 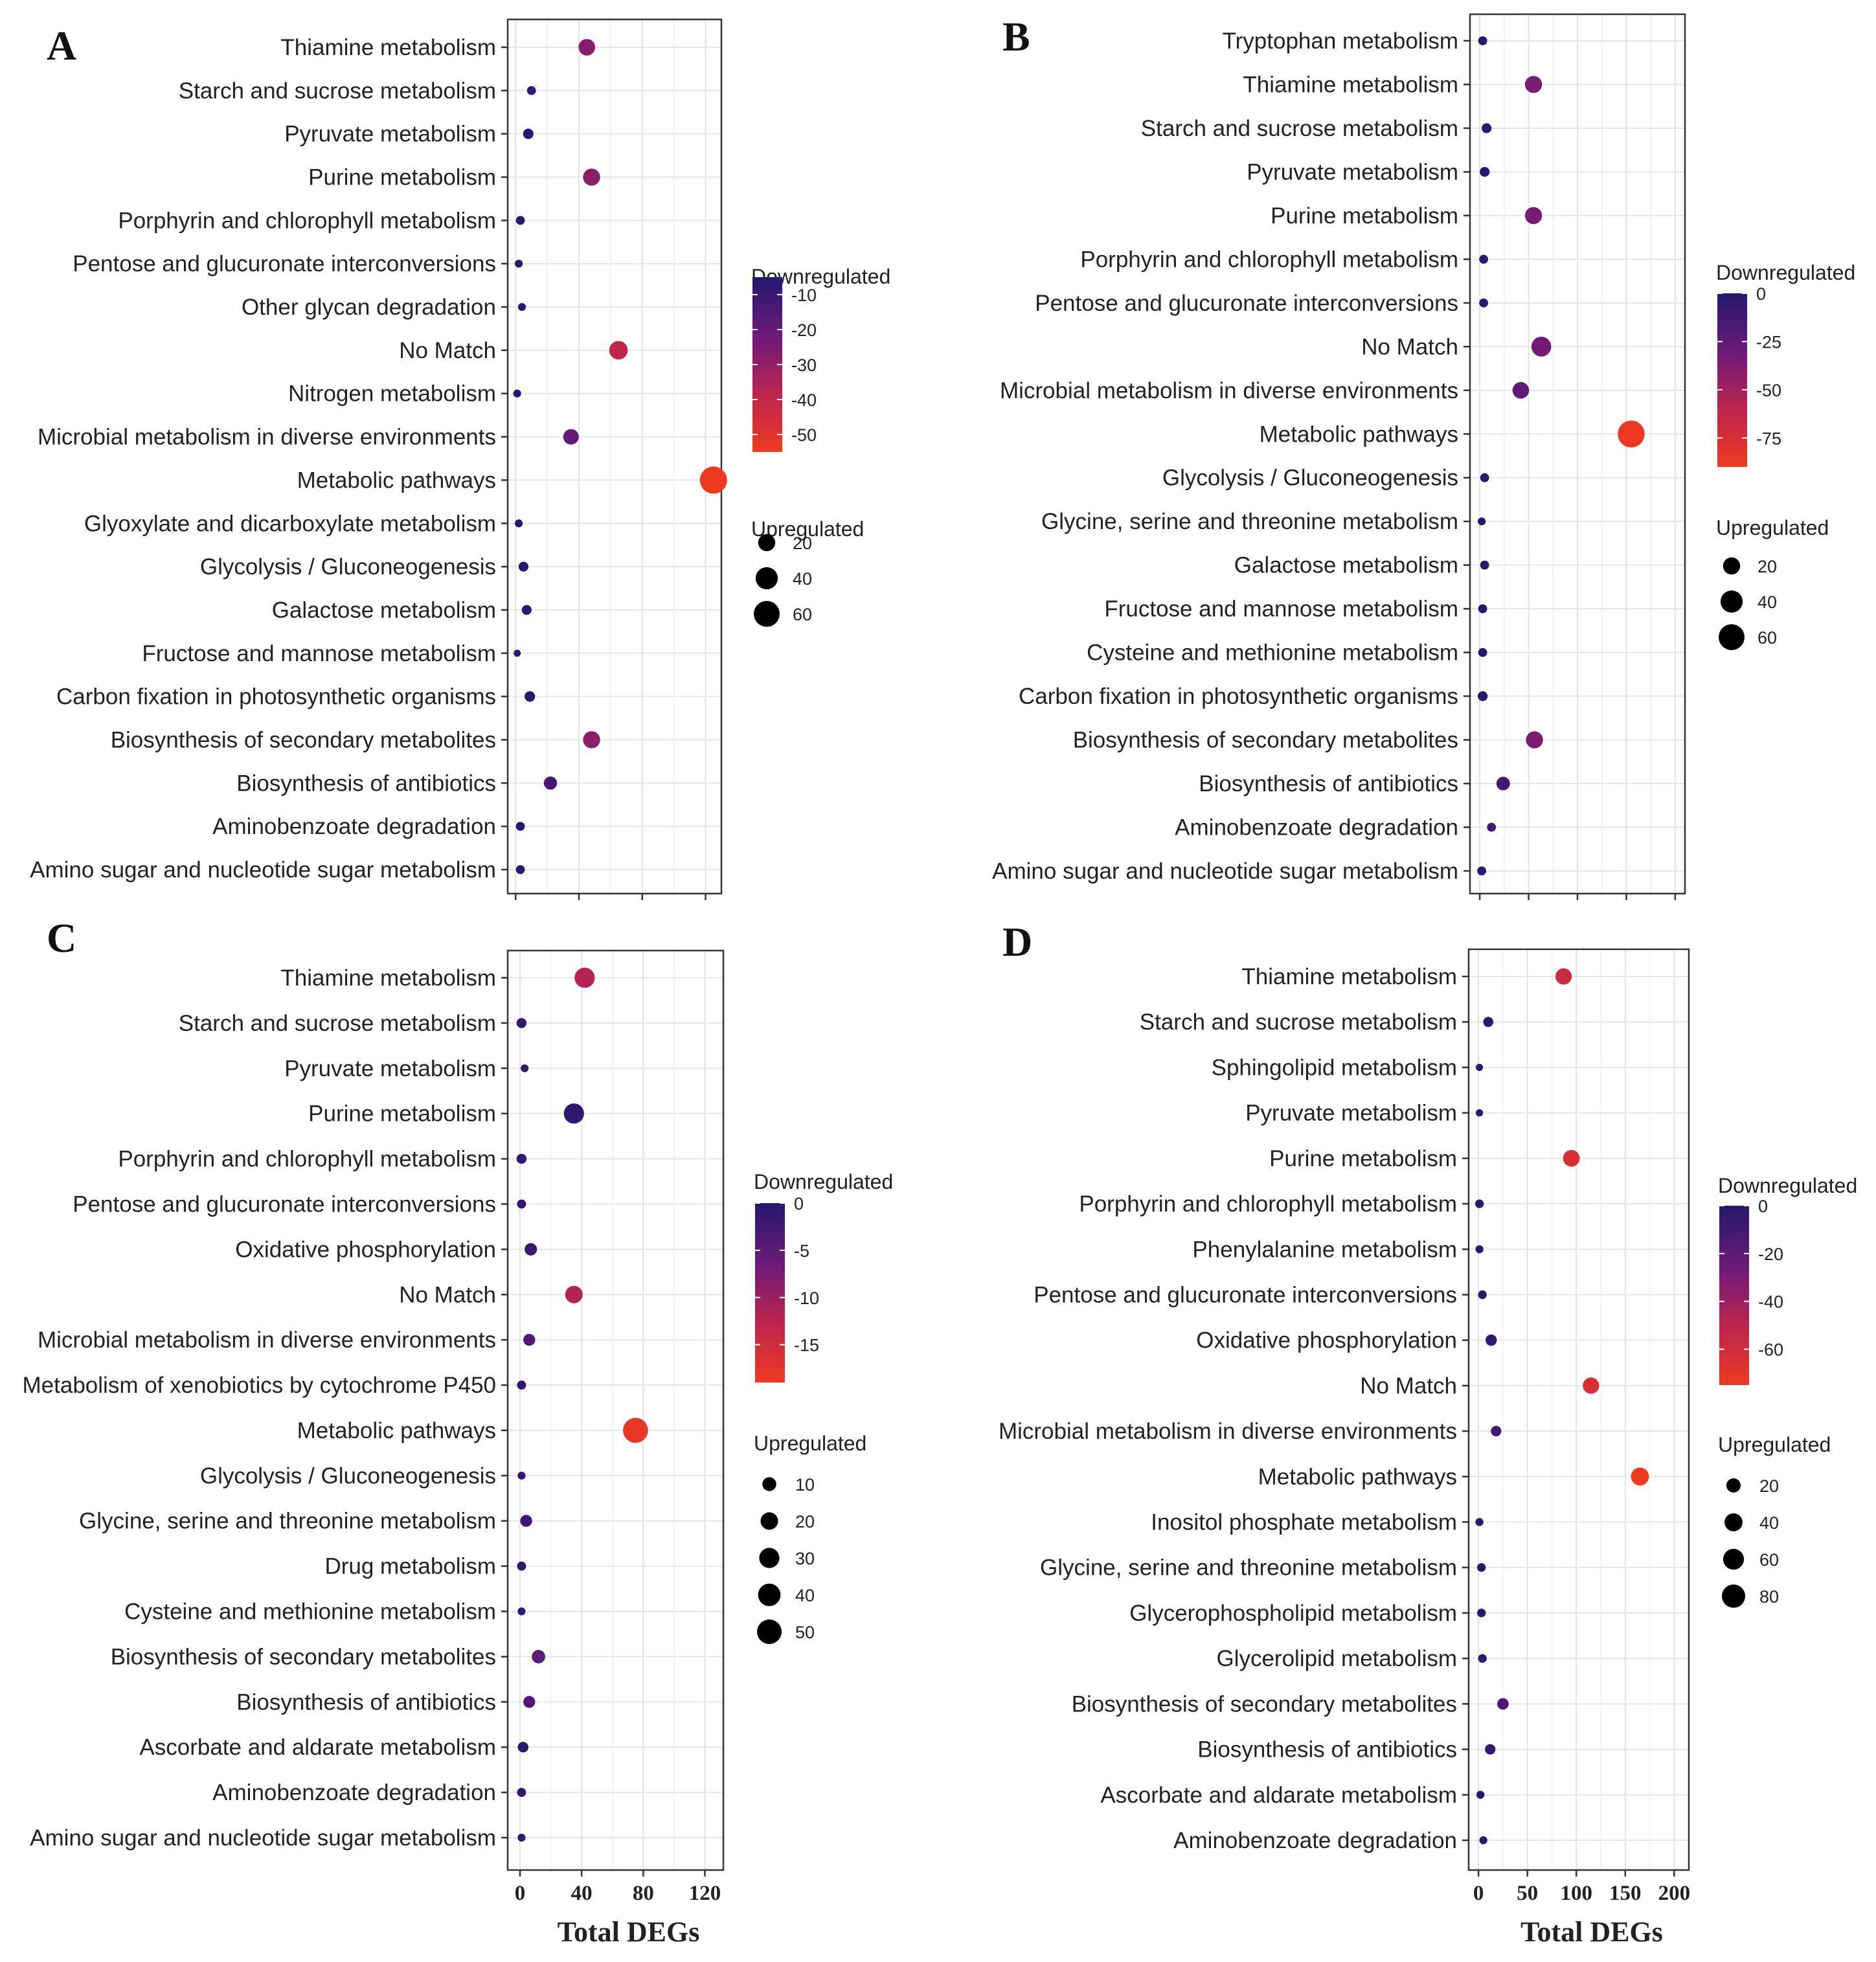 What do you see at coordinates (1576, 1894) in the screenshot?
I see `x-tick-label: 100` at bounding box center [1576, 1894].